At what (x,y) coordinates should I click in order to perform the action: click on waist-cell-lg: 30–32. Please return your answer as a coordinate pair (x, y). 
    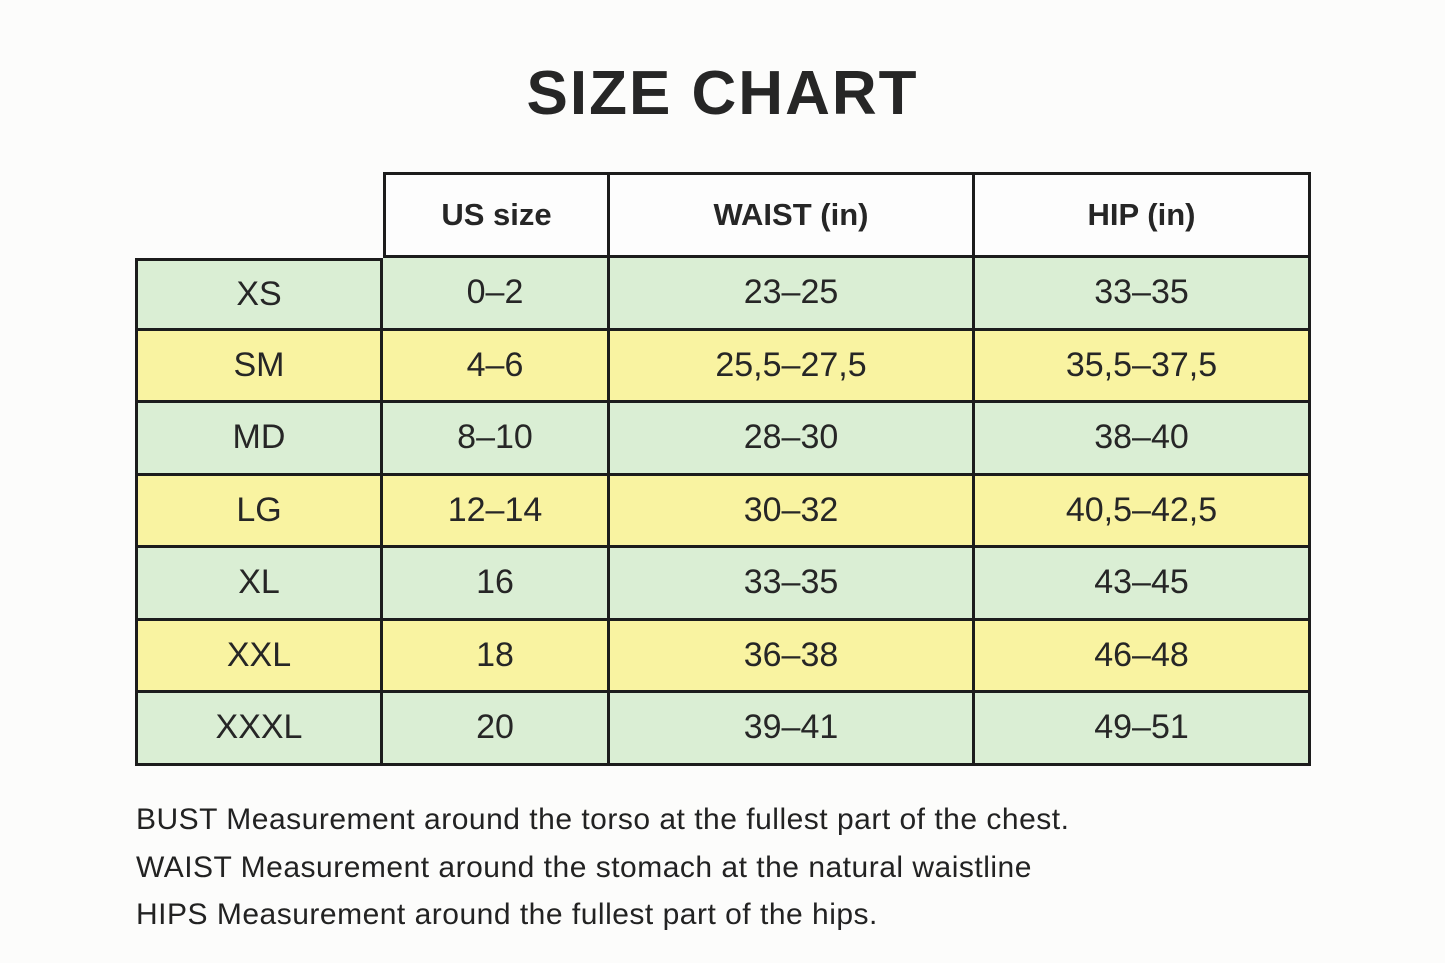
    Looking at the image, I should click on (792, 511).